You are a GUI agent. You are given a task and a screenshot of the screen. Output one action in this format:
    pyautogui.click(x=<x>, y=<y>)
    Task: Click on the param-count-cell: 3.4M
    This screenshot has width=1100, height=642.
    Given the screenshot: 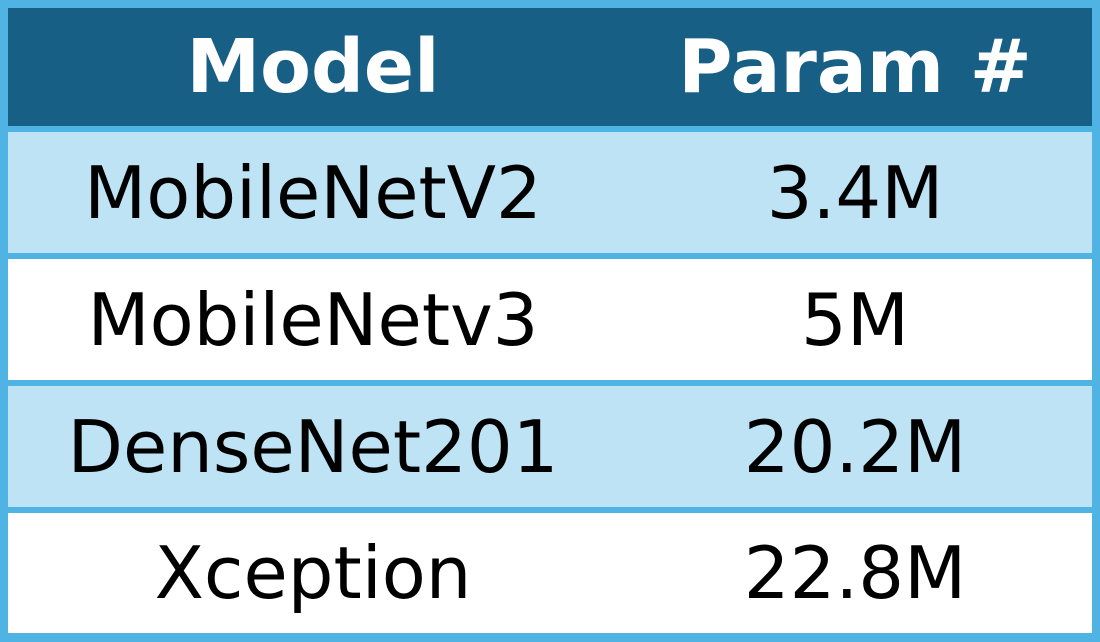 What is the action you would take?
    pyautogui.click(x=855, y=194)
    